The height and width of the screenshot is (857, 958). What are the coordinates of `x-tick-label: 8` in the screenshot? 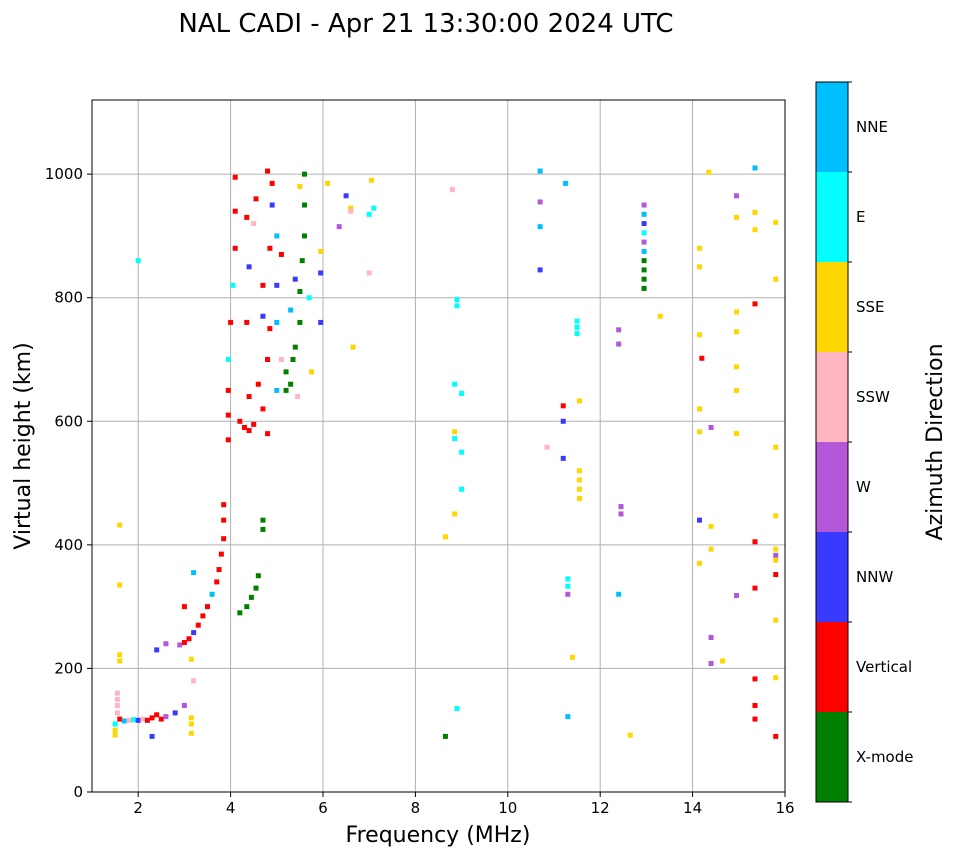 It's located at (416, 808).